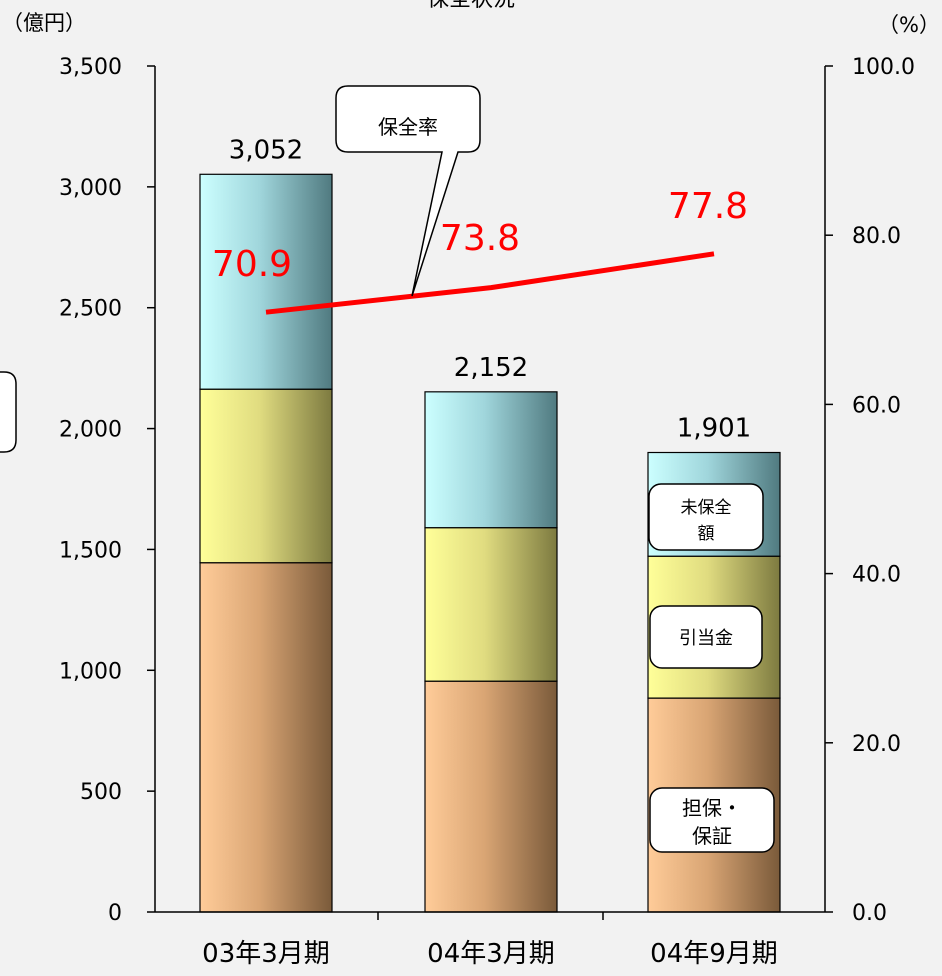  I want to click on rate-label-2: 77.8, so click(708, 206).